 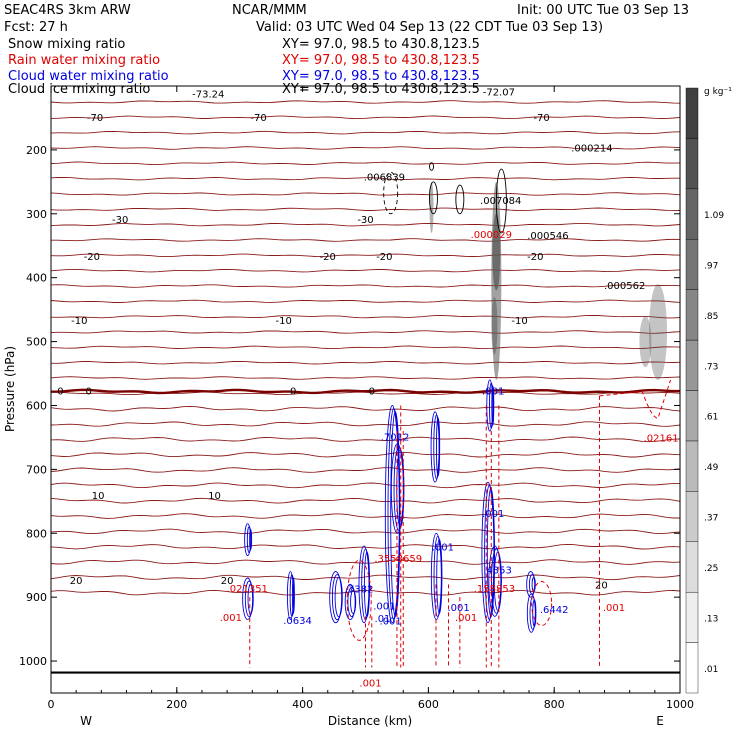 What do you see at coordinates (36, 533) in the screenshot?
I see `y-tick-label: 800` at bounding box center [36, 533].